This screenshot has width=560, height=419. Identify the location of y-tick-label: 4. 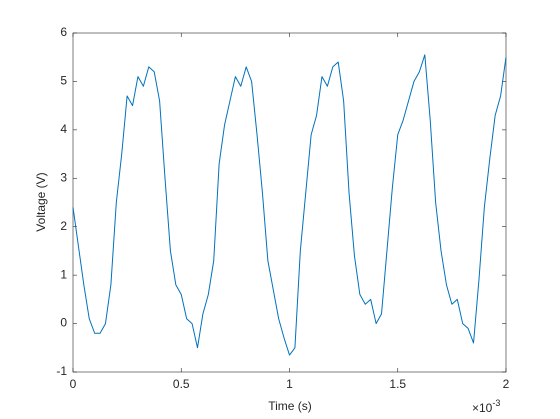
(63, 129).